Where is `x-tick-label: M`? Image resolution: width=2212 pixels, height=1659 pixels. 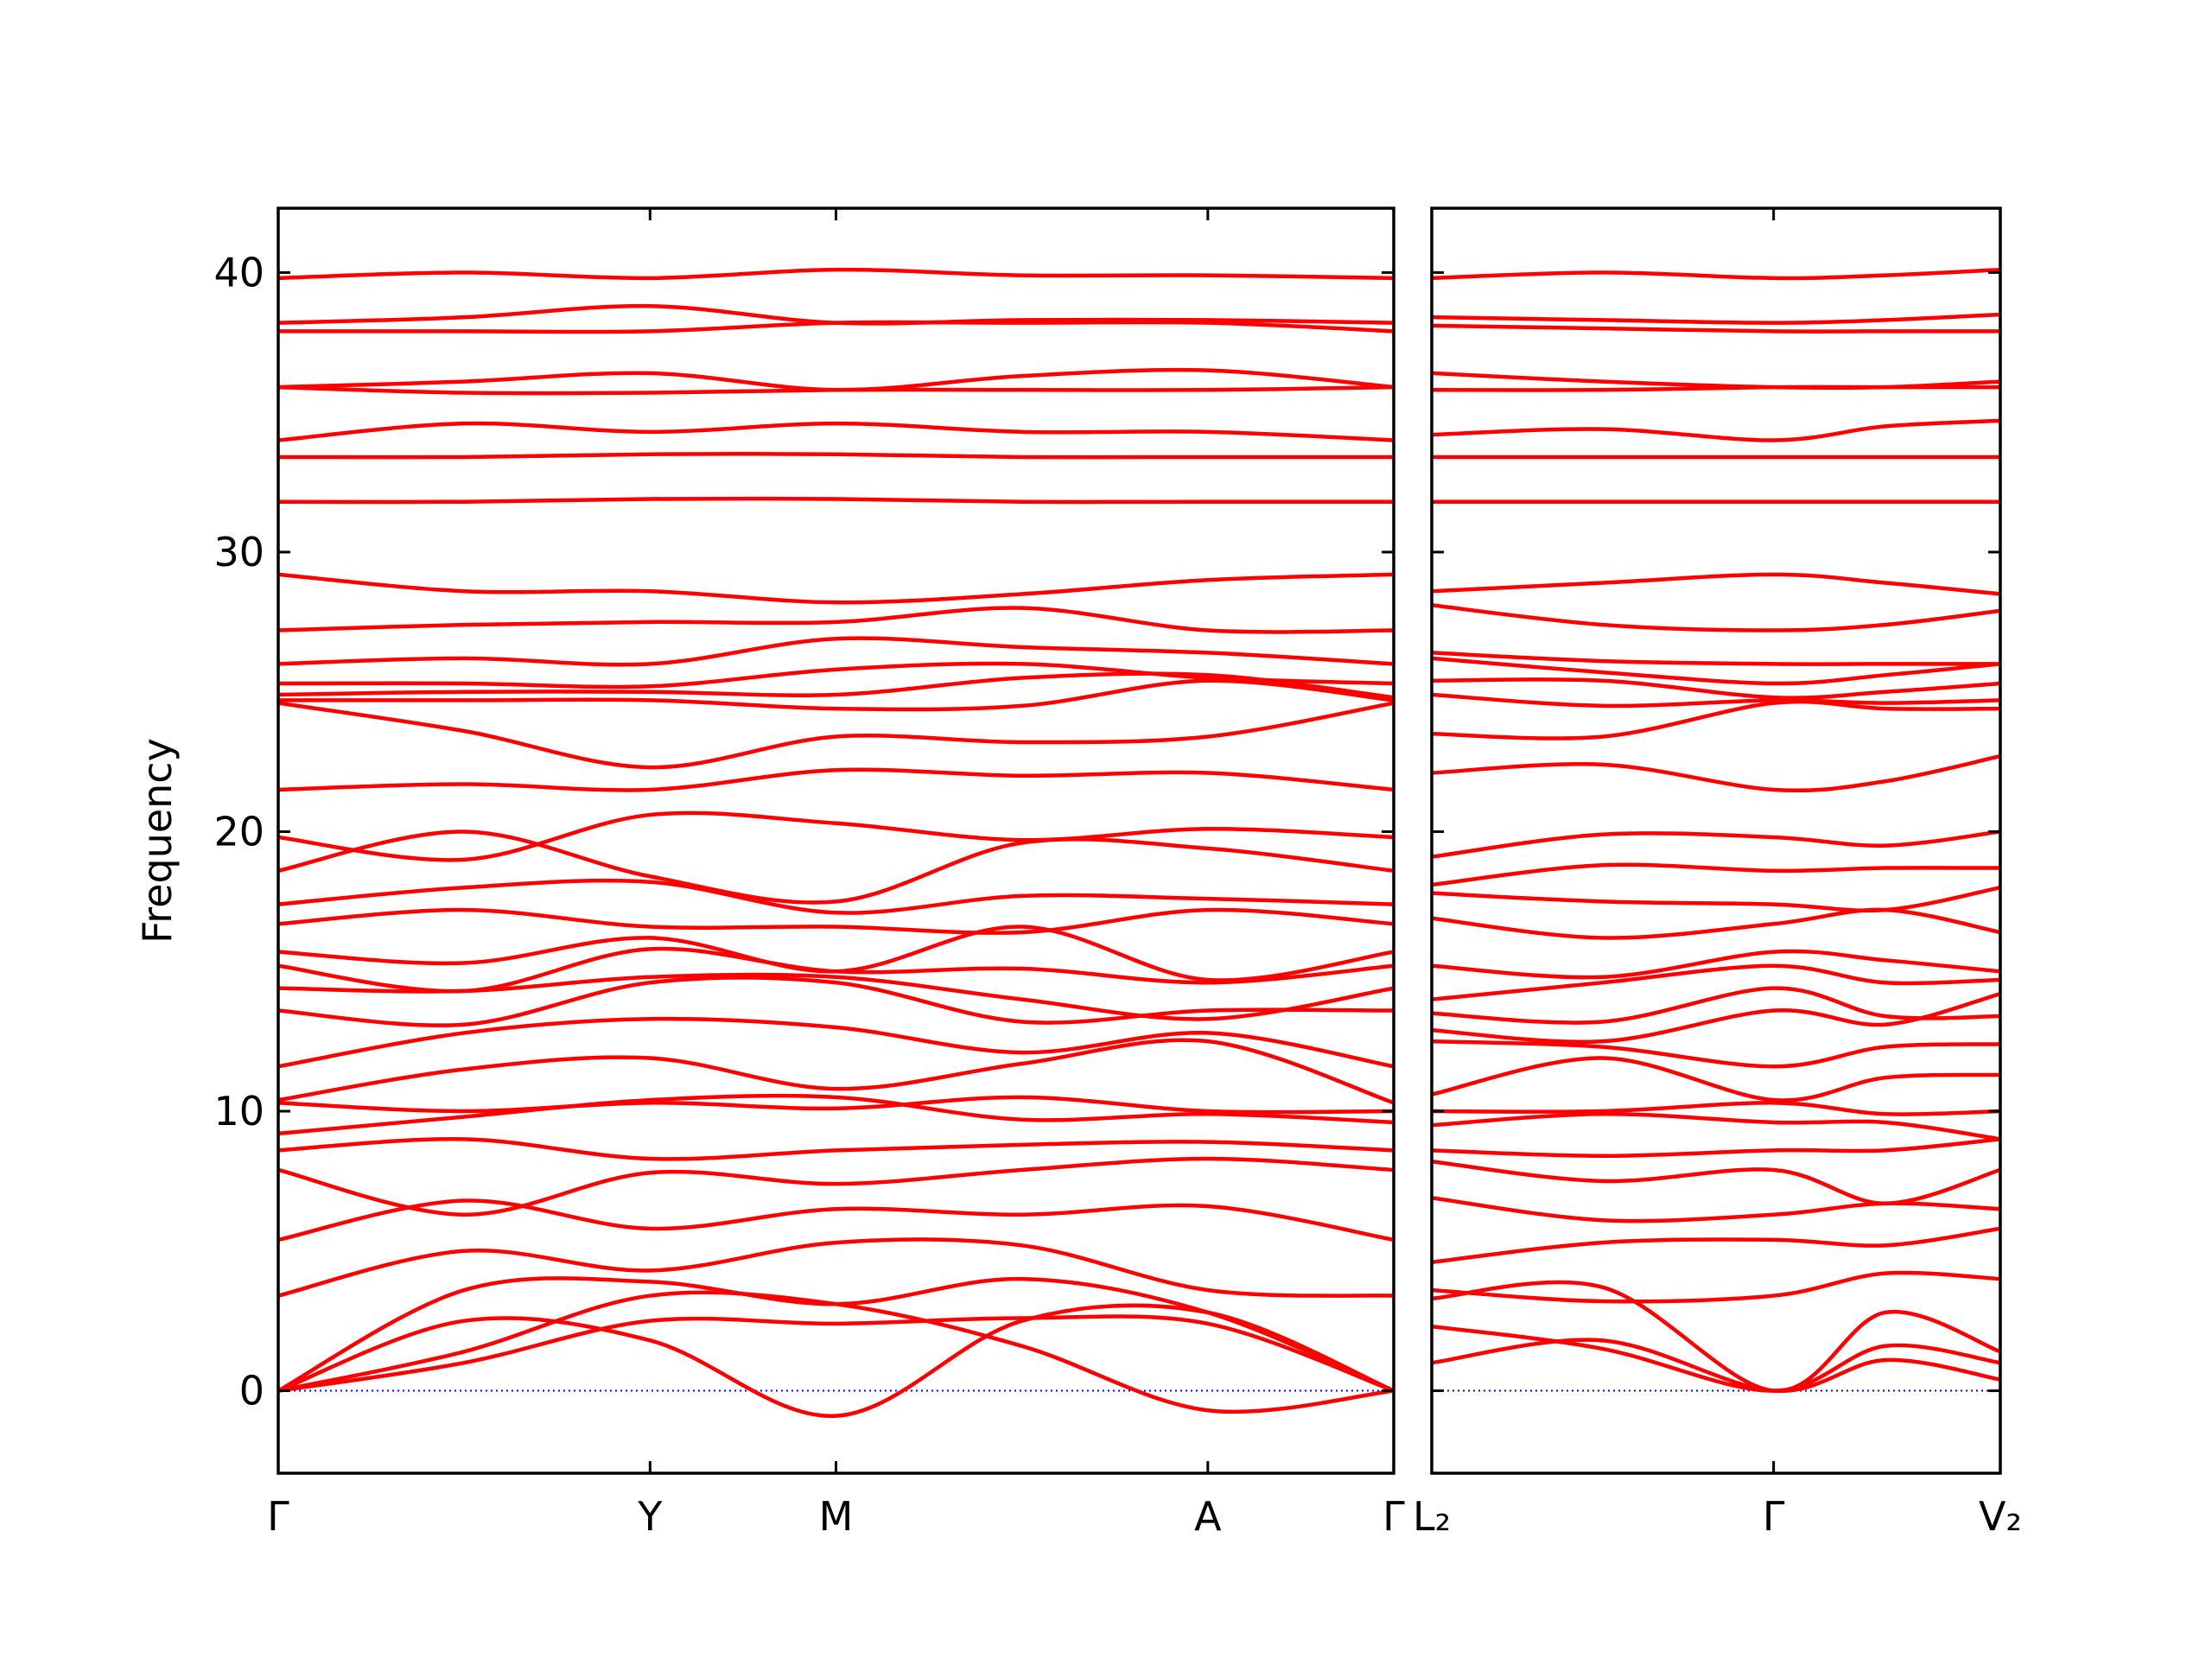 x-tick-label: M is located at coordinates (836, 1516).